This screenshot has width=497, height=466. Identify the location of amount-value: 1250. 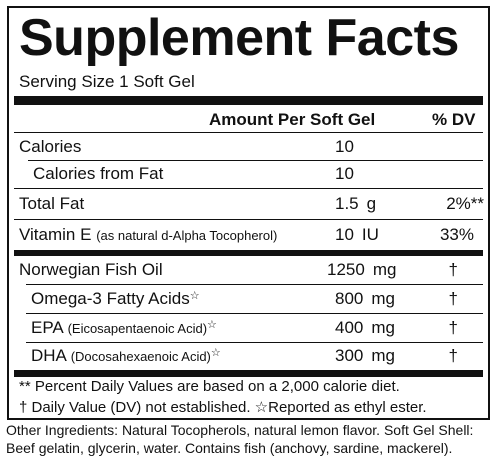
(346, 269).